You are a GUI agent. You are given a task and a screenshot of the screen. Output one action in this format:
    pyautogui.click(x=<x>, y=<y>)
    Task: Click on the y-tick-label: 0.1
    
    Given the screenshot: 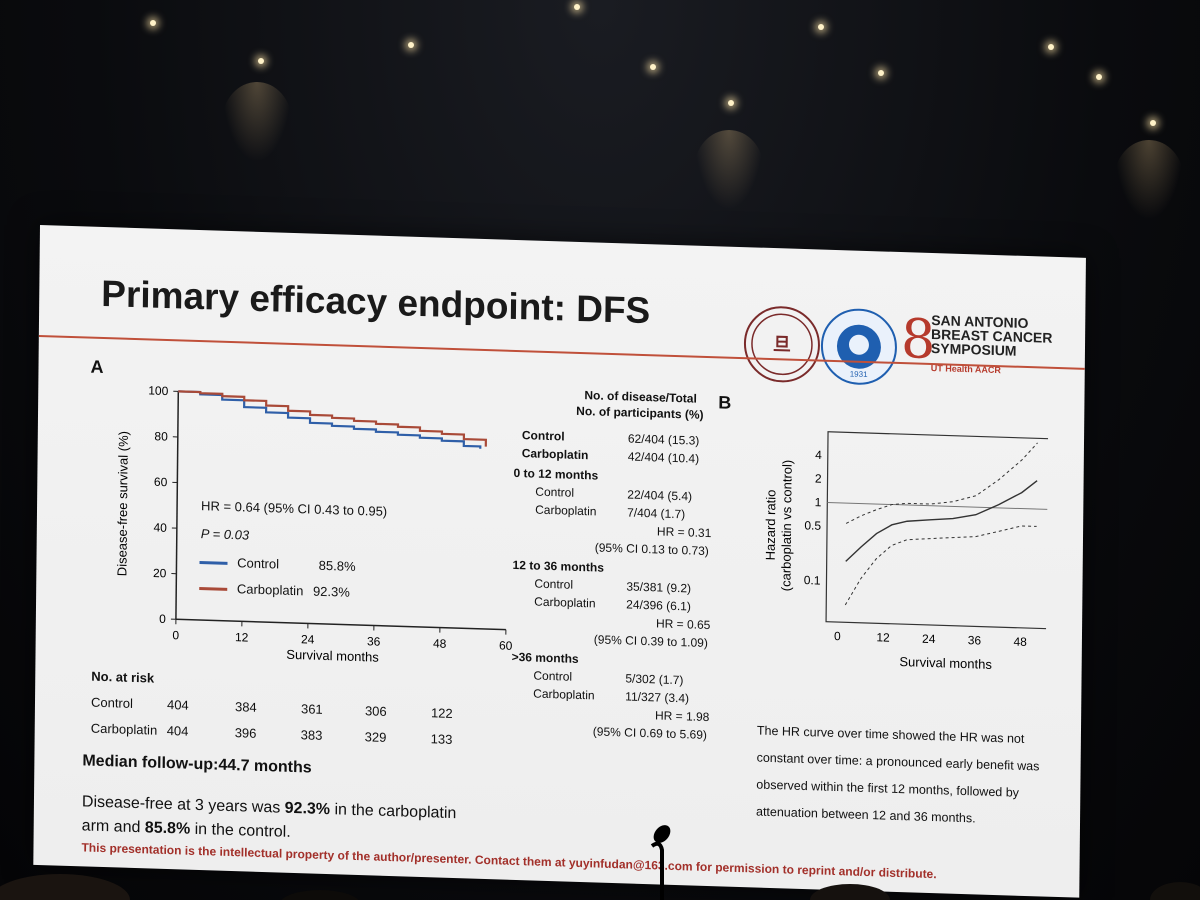 What is the action you would take?
    pyautogui.click(x=812, y=580)
    